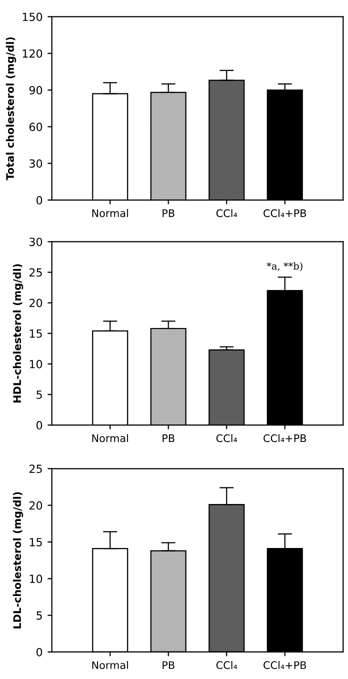  I want to click on y-tick-label: 90, so click(35, 90).